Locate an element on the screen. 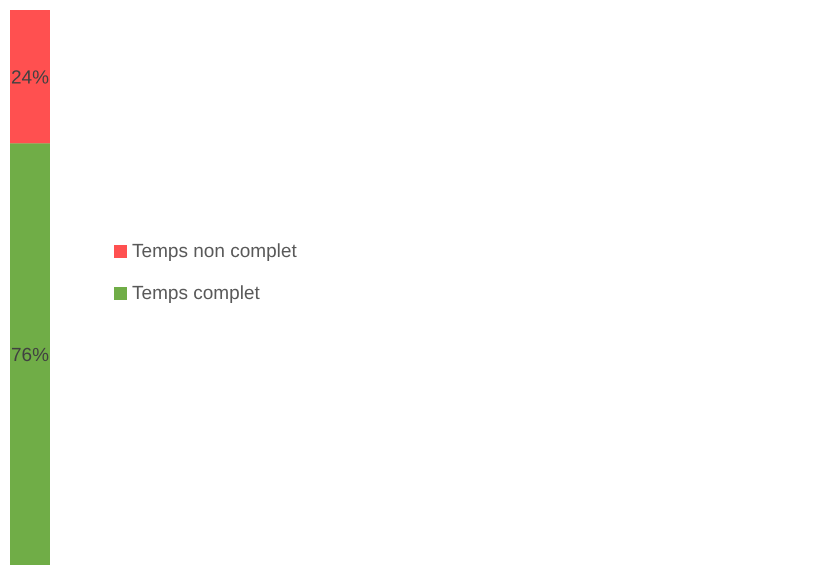 The height and width of the screenshot is (565, 836). data-label: 24% is located at coordinates (30, 77).